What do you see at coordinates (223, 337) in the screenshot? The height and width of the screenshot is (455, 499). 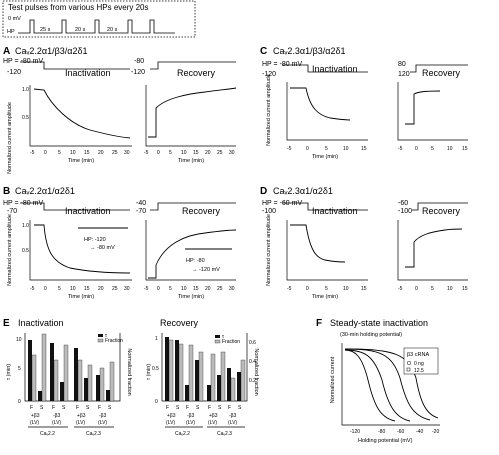 I see `rec-legend-tau-label: τ` at bounding box center [223, 337].